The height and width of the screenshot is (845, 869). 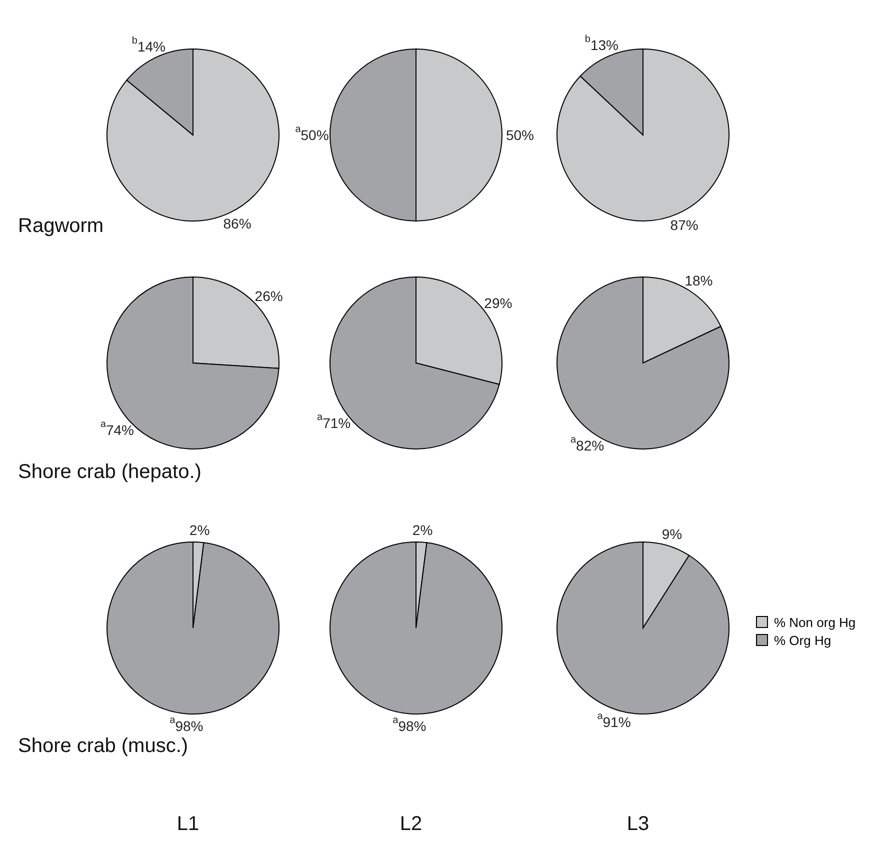 What do you see at coordinates (587, 444) in the screenshot?
I see `data-label: $^{a}$82%` at bounding box center [587, 444].